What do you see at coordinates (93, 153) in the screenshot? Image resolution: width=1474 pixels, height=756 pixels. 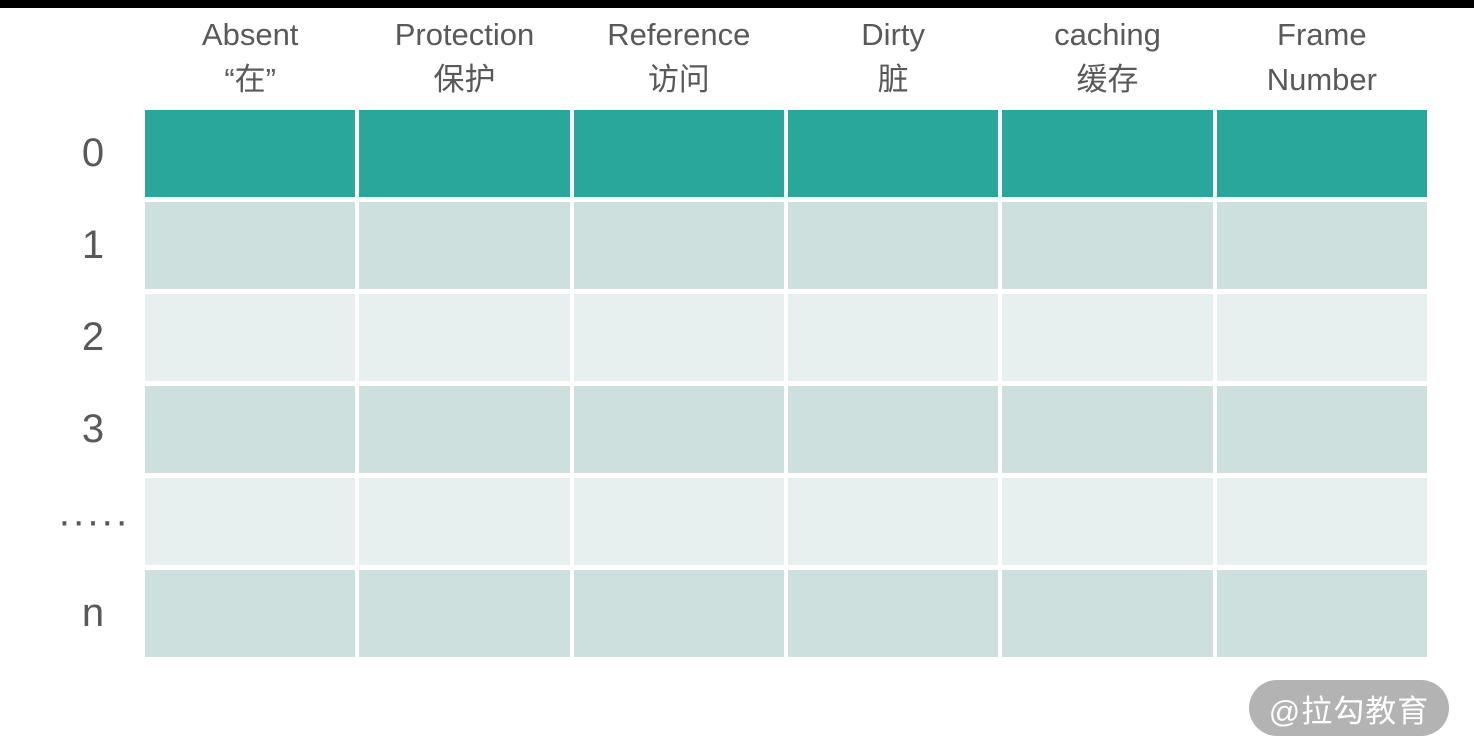 I see `row-label: 0` at bounding box center [93, 153].